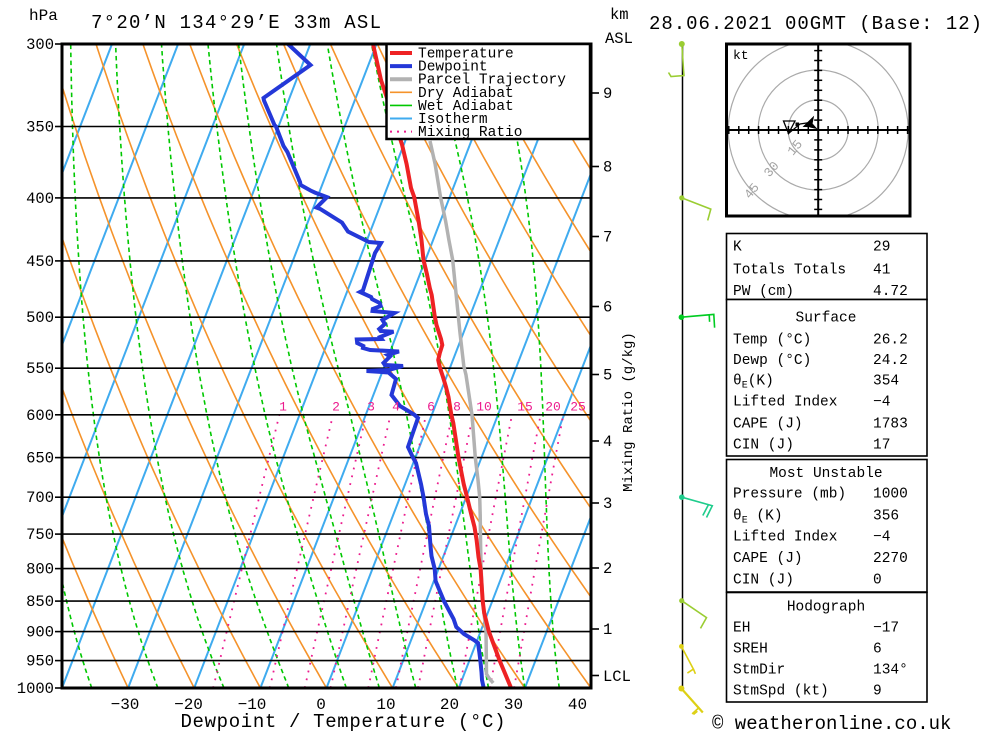 This screenshot has width=1000, height=738. What do you see at coordinates (43, 16) in the screenshot?
I see `svg-text: hPa` at bounding box center [43, 16].